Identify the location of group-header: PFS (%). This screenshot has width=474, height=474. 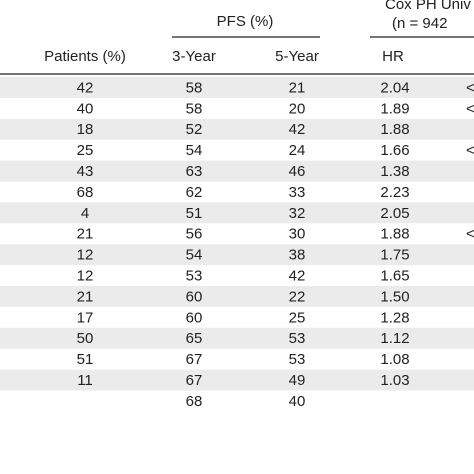
(245, 21).